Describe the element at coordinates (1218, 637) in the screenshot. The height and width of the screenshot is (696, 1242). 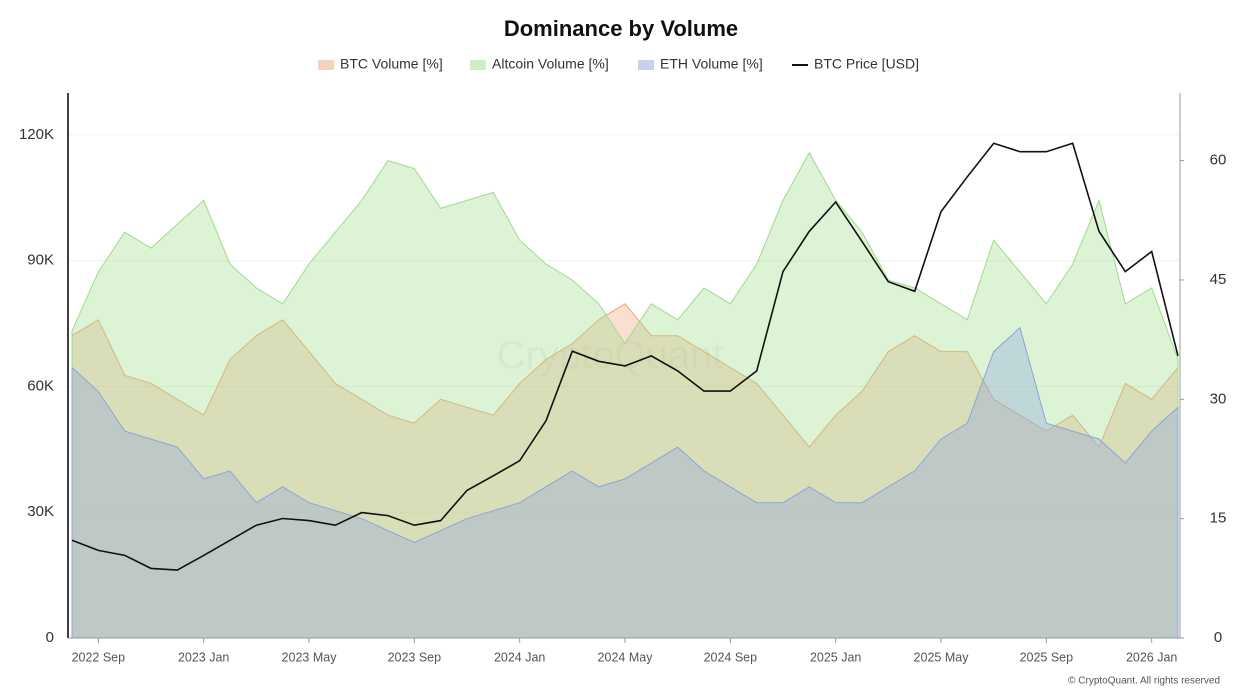
I see `y2-tick-label: 0` at that location.